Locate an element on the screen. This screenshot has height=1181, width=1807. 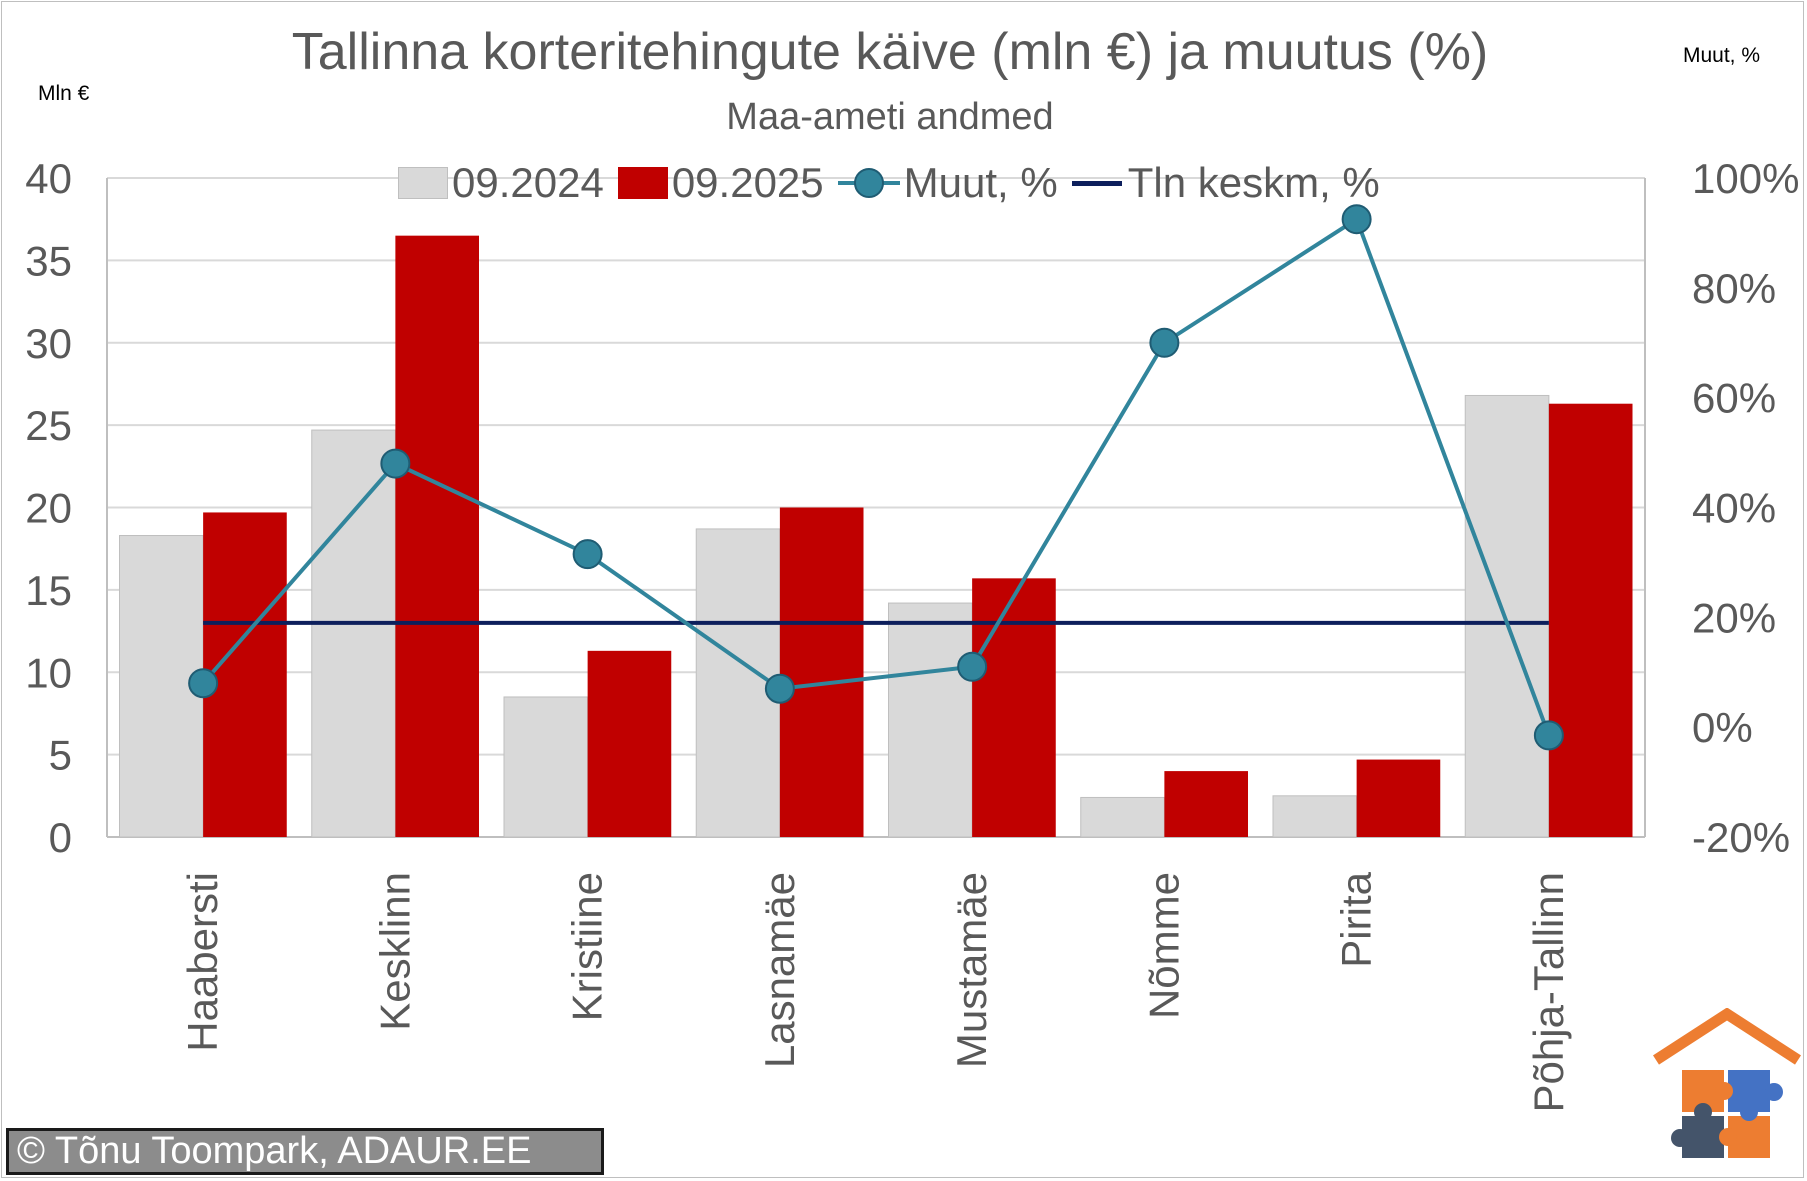
legend-item-change: Muut, % is located at coordinates (947, 183).